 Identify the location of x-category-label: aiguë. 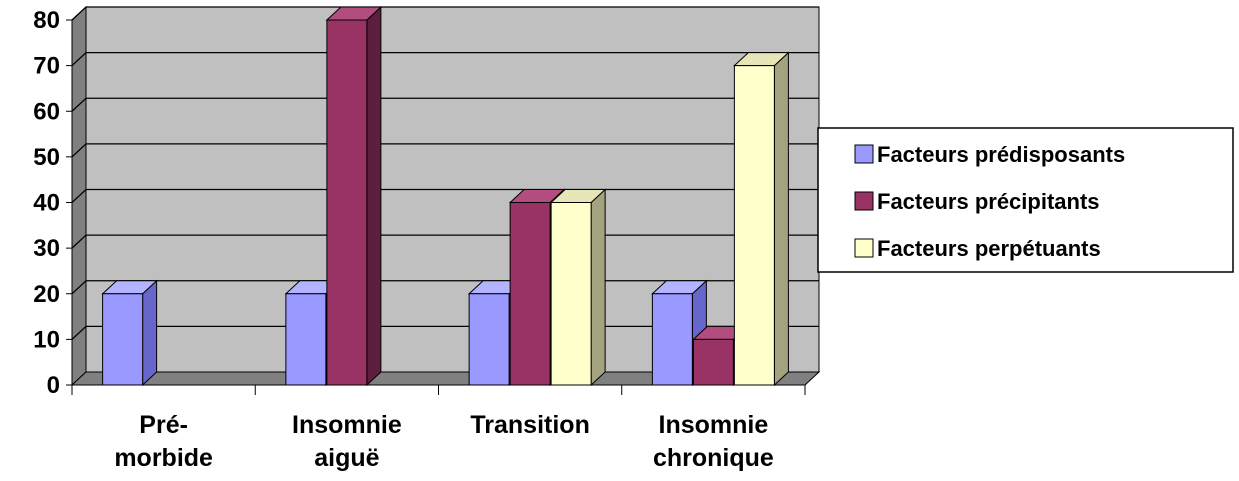
(346, 458).